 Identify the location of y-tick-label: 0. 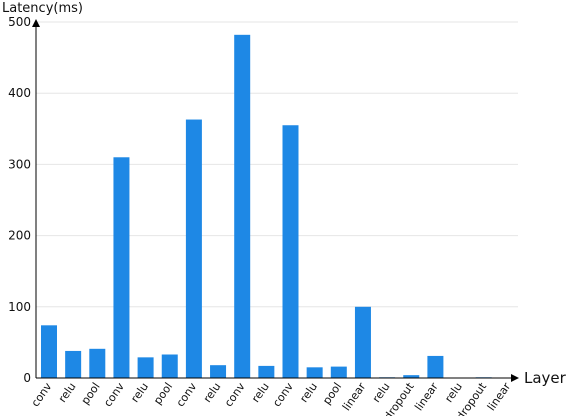
(27, 378).